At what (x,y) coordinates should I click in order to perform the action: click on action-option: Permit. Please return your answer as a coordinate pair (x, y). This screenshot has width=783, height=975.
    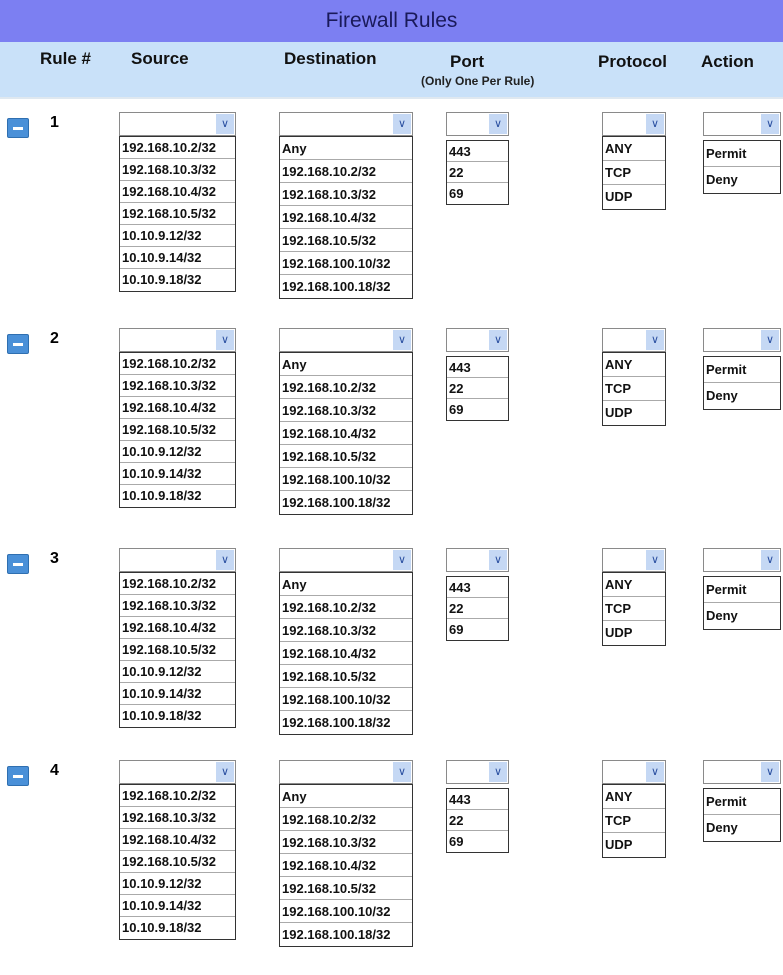
    Looking at the image, I should click on (742, 154).